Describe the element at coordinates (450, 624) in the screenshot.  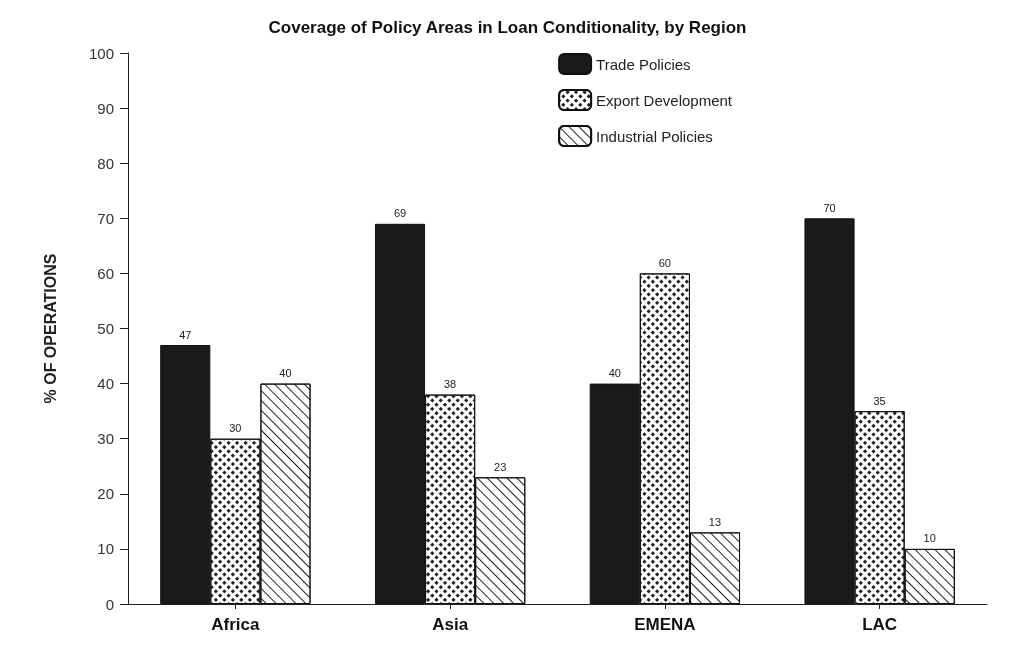
I see `x-tick-label: Asia` at that location.